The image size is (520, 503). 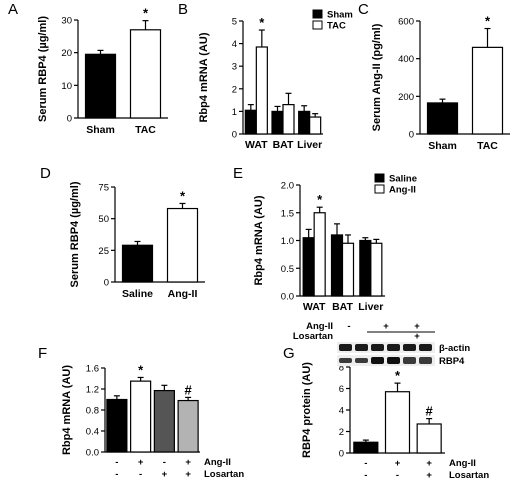 I want to click on y-tick-label-G-2: 4, so click(x=341, y=411).